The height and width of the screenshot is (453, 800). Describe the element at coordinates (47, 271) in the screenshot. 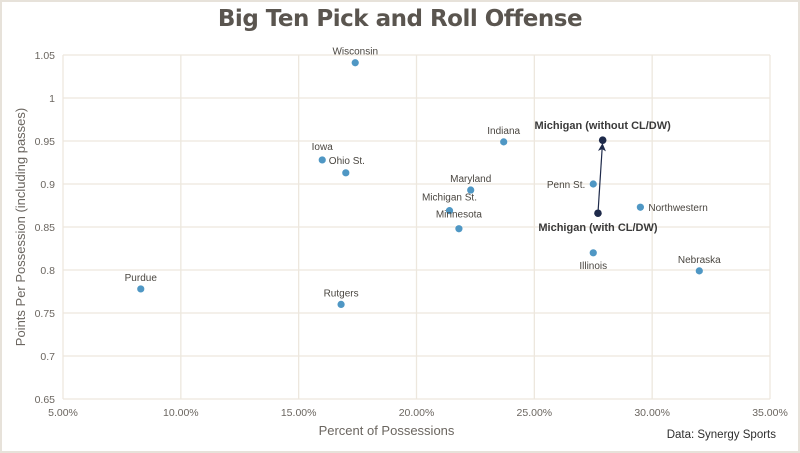

I see `y-tick-label: 0.8` at that location.